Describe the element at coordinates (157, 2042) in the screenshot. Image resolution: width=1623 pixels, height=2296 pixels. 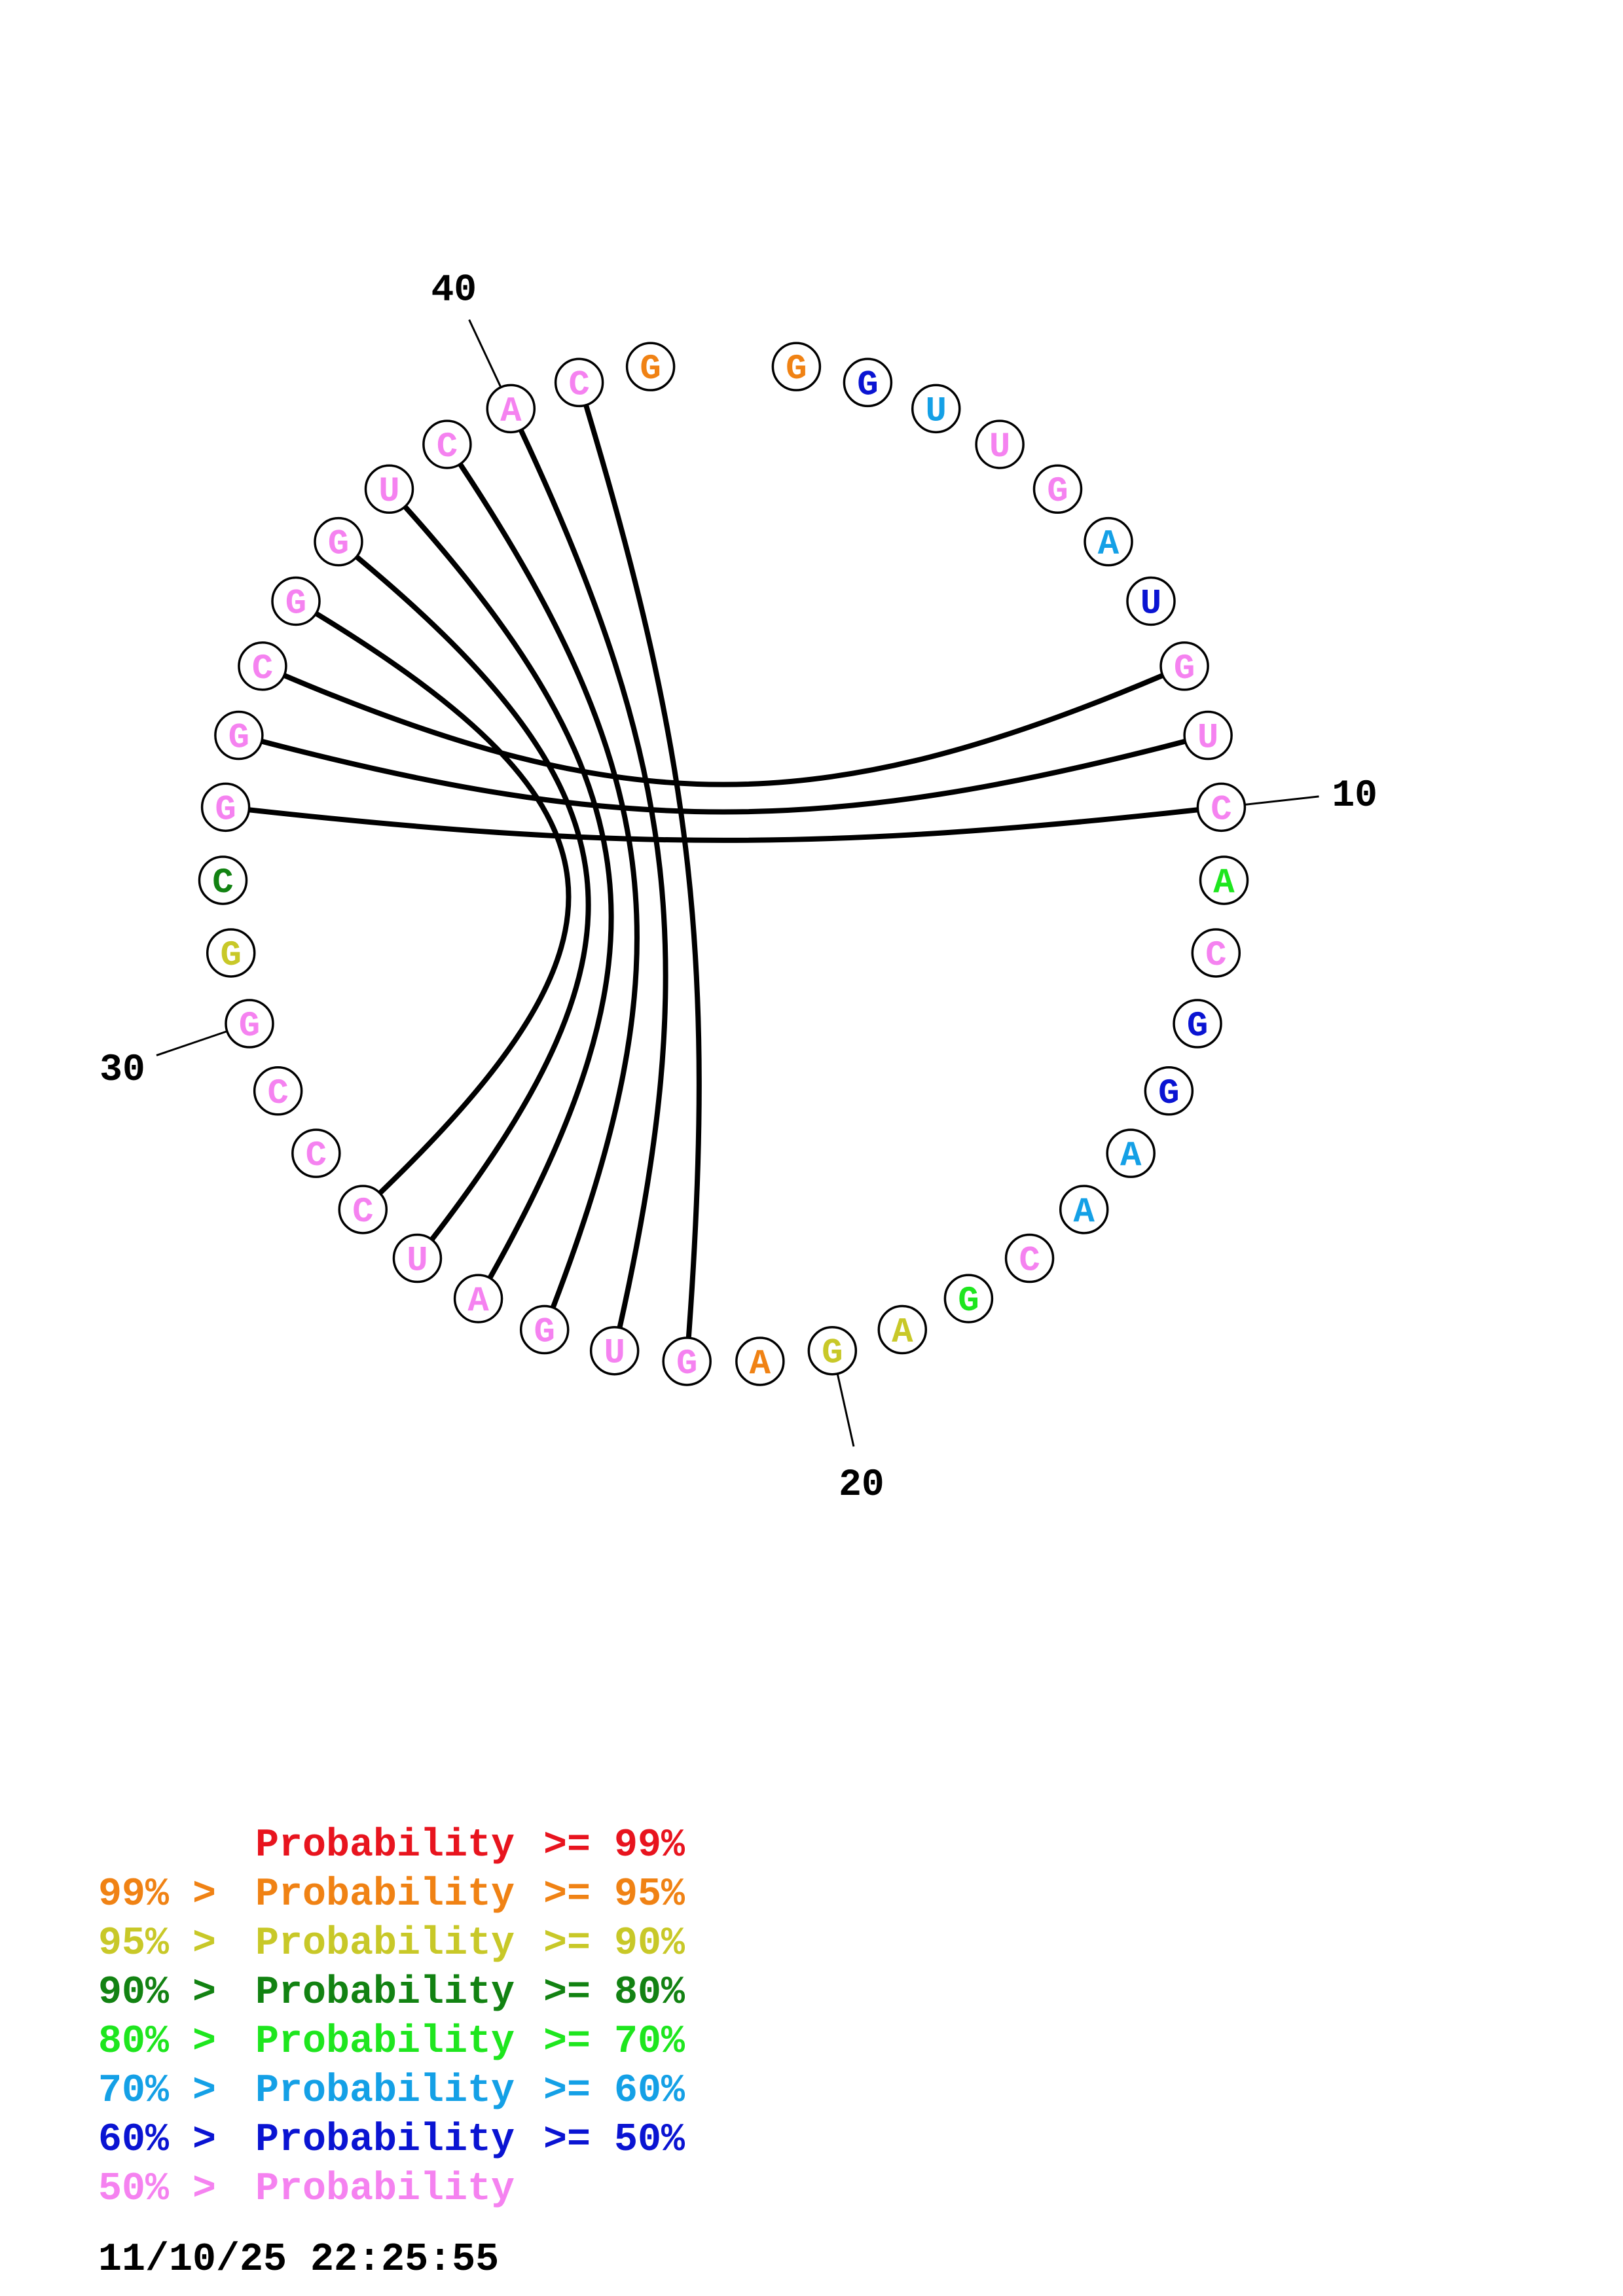
I see `legend-prefix: 80% >` at that location.